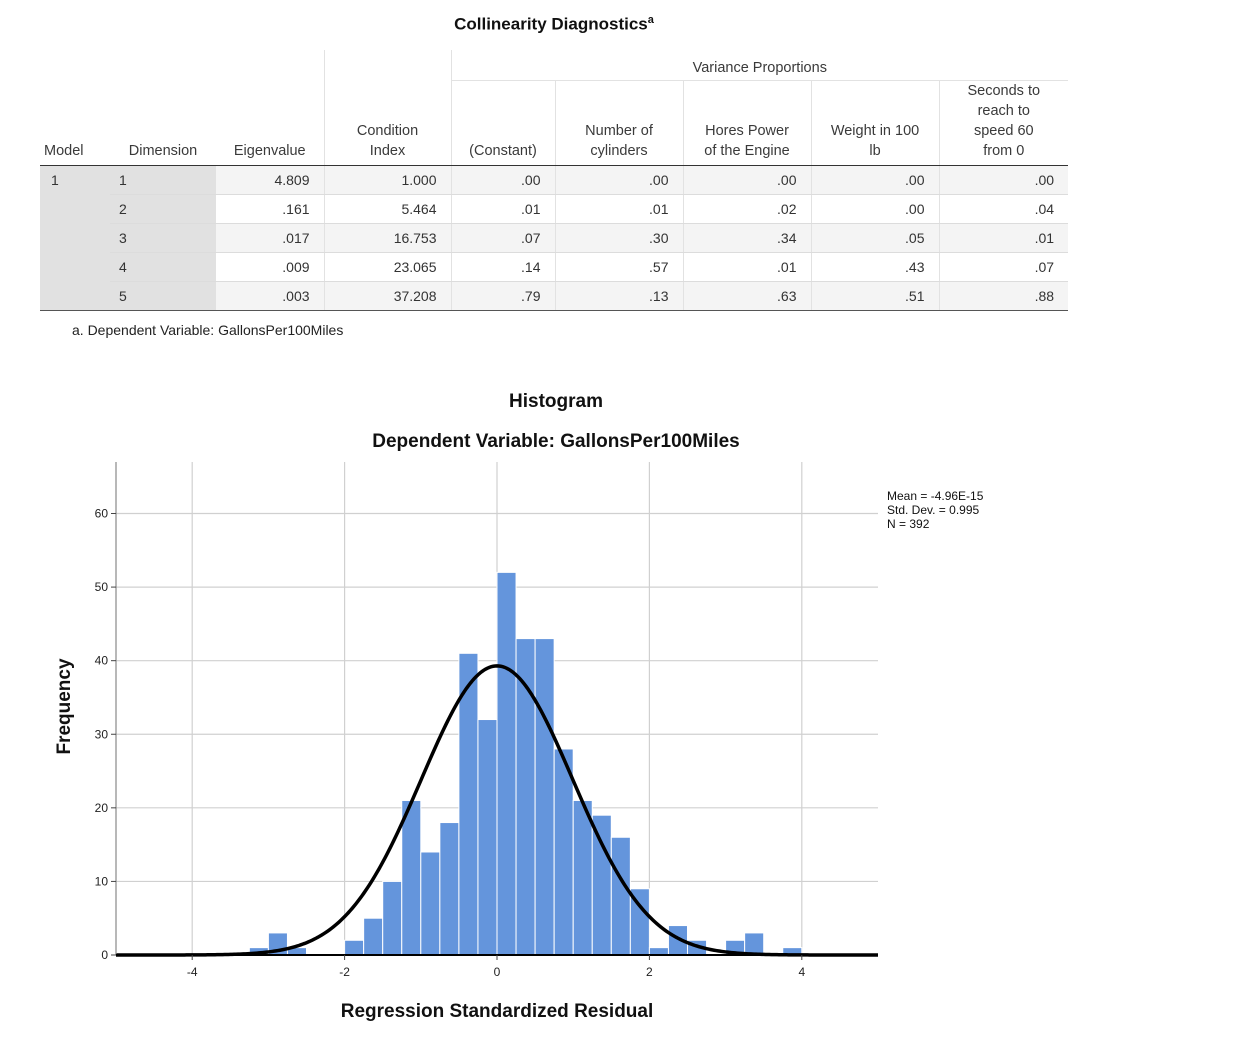 This screenshot has width=1234, height=1040. Describe the element at coordinates (619, 238) in the screenshot. I see `cylinders-cell: .30` at that location.